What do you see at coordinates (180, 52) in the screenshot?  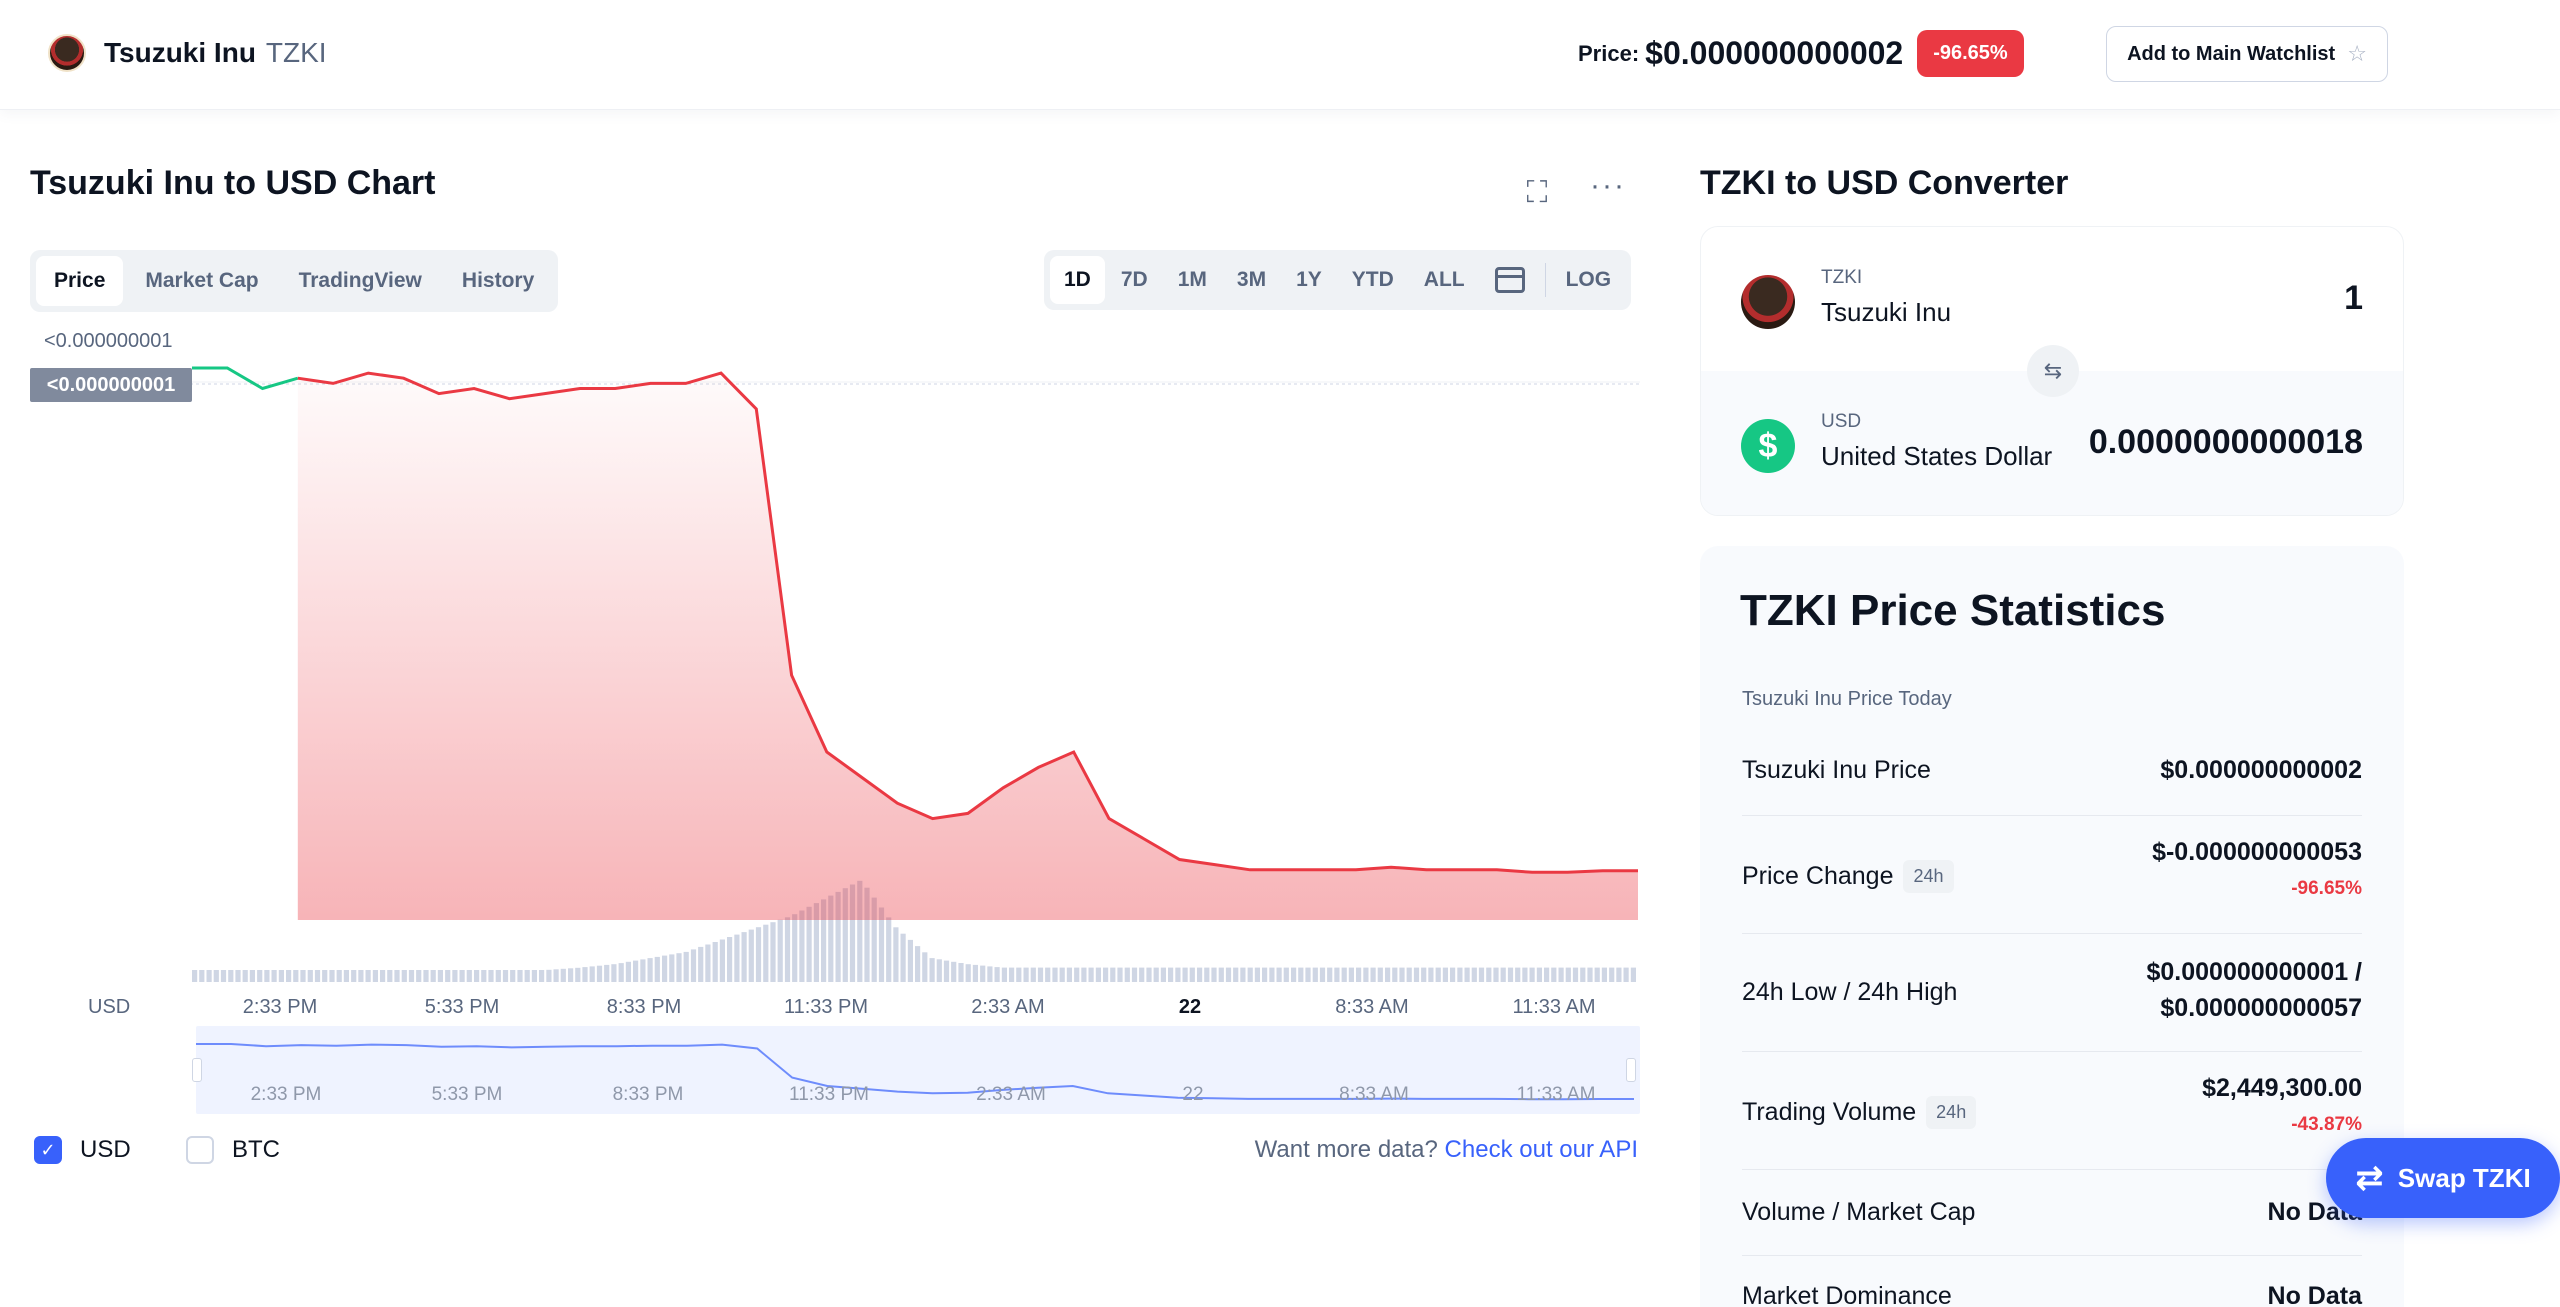 I see `coin-name: Tsuzuki Inu` at bounding box center [180, 52].